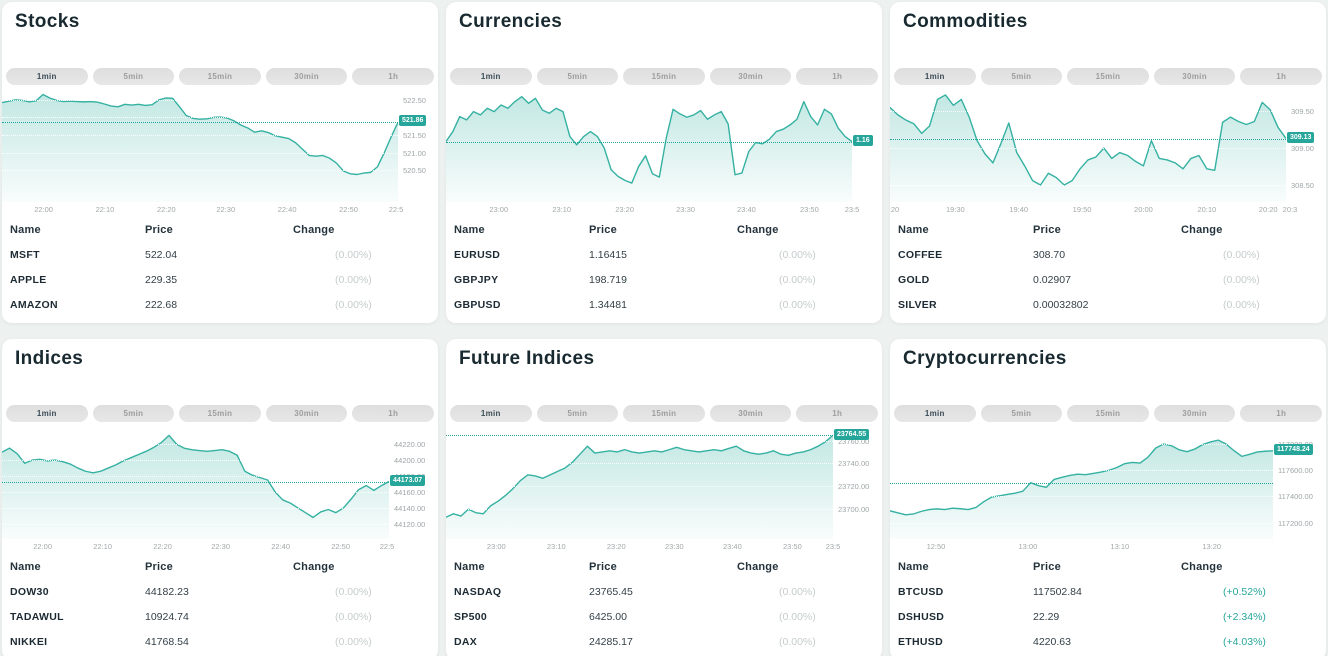 The width and height of the screenshot is (1328, 656). I want to click on symbol-cell: MSFT, so click(25, 254).